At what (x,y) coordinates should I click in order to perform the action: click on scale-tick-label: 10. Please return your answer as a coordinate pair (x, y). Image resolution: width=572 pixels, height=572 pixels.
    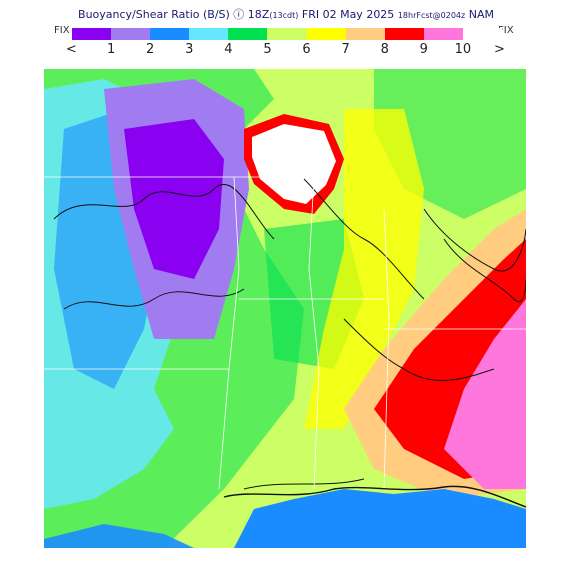
    Looking at the image, I should click on (463, 49).